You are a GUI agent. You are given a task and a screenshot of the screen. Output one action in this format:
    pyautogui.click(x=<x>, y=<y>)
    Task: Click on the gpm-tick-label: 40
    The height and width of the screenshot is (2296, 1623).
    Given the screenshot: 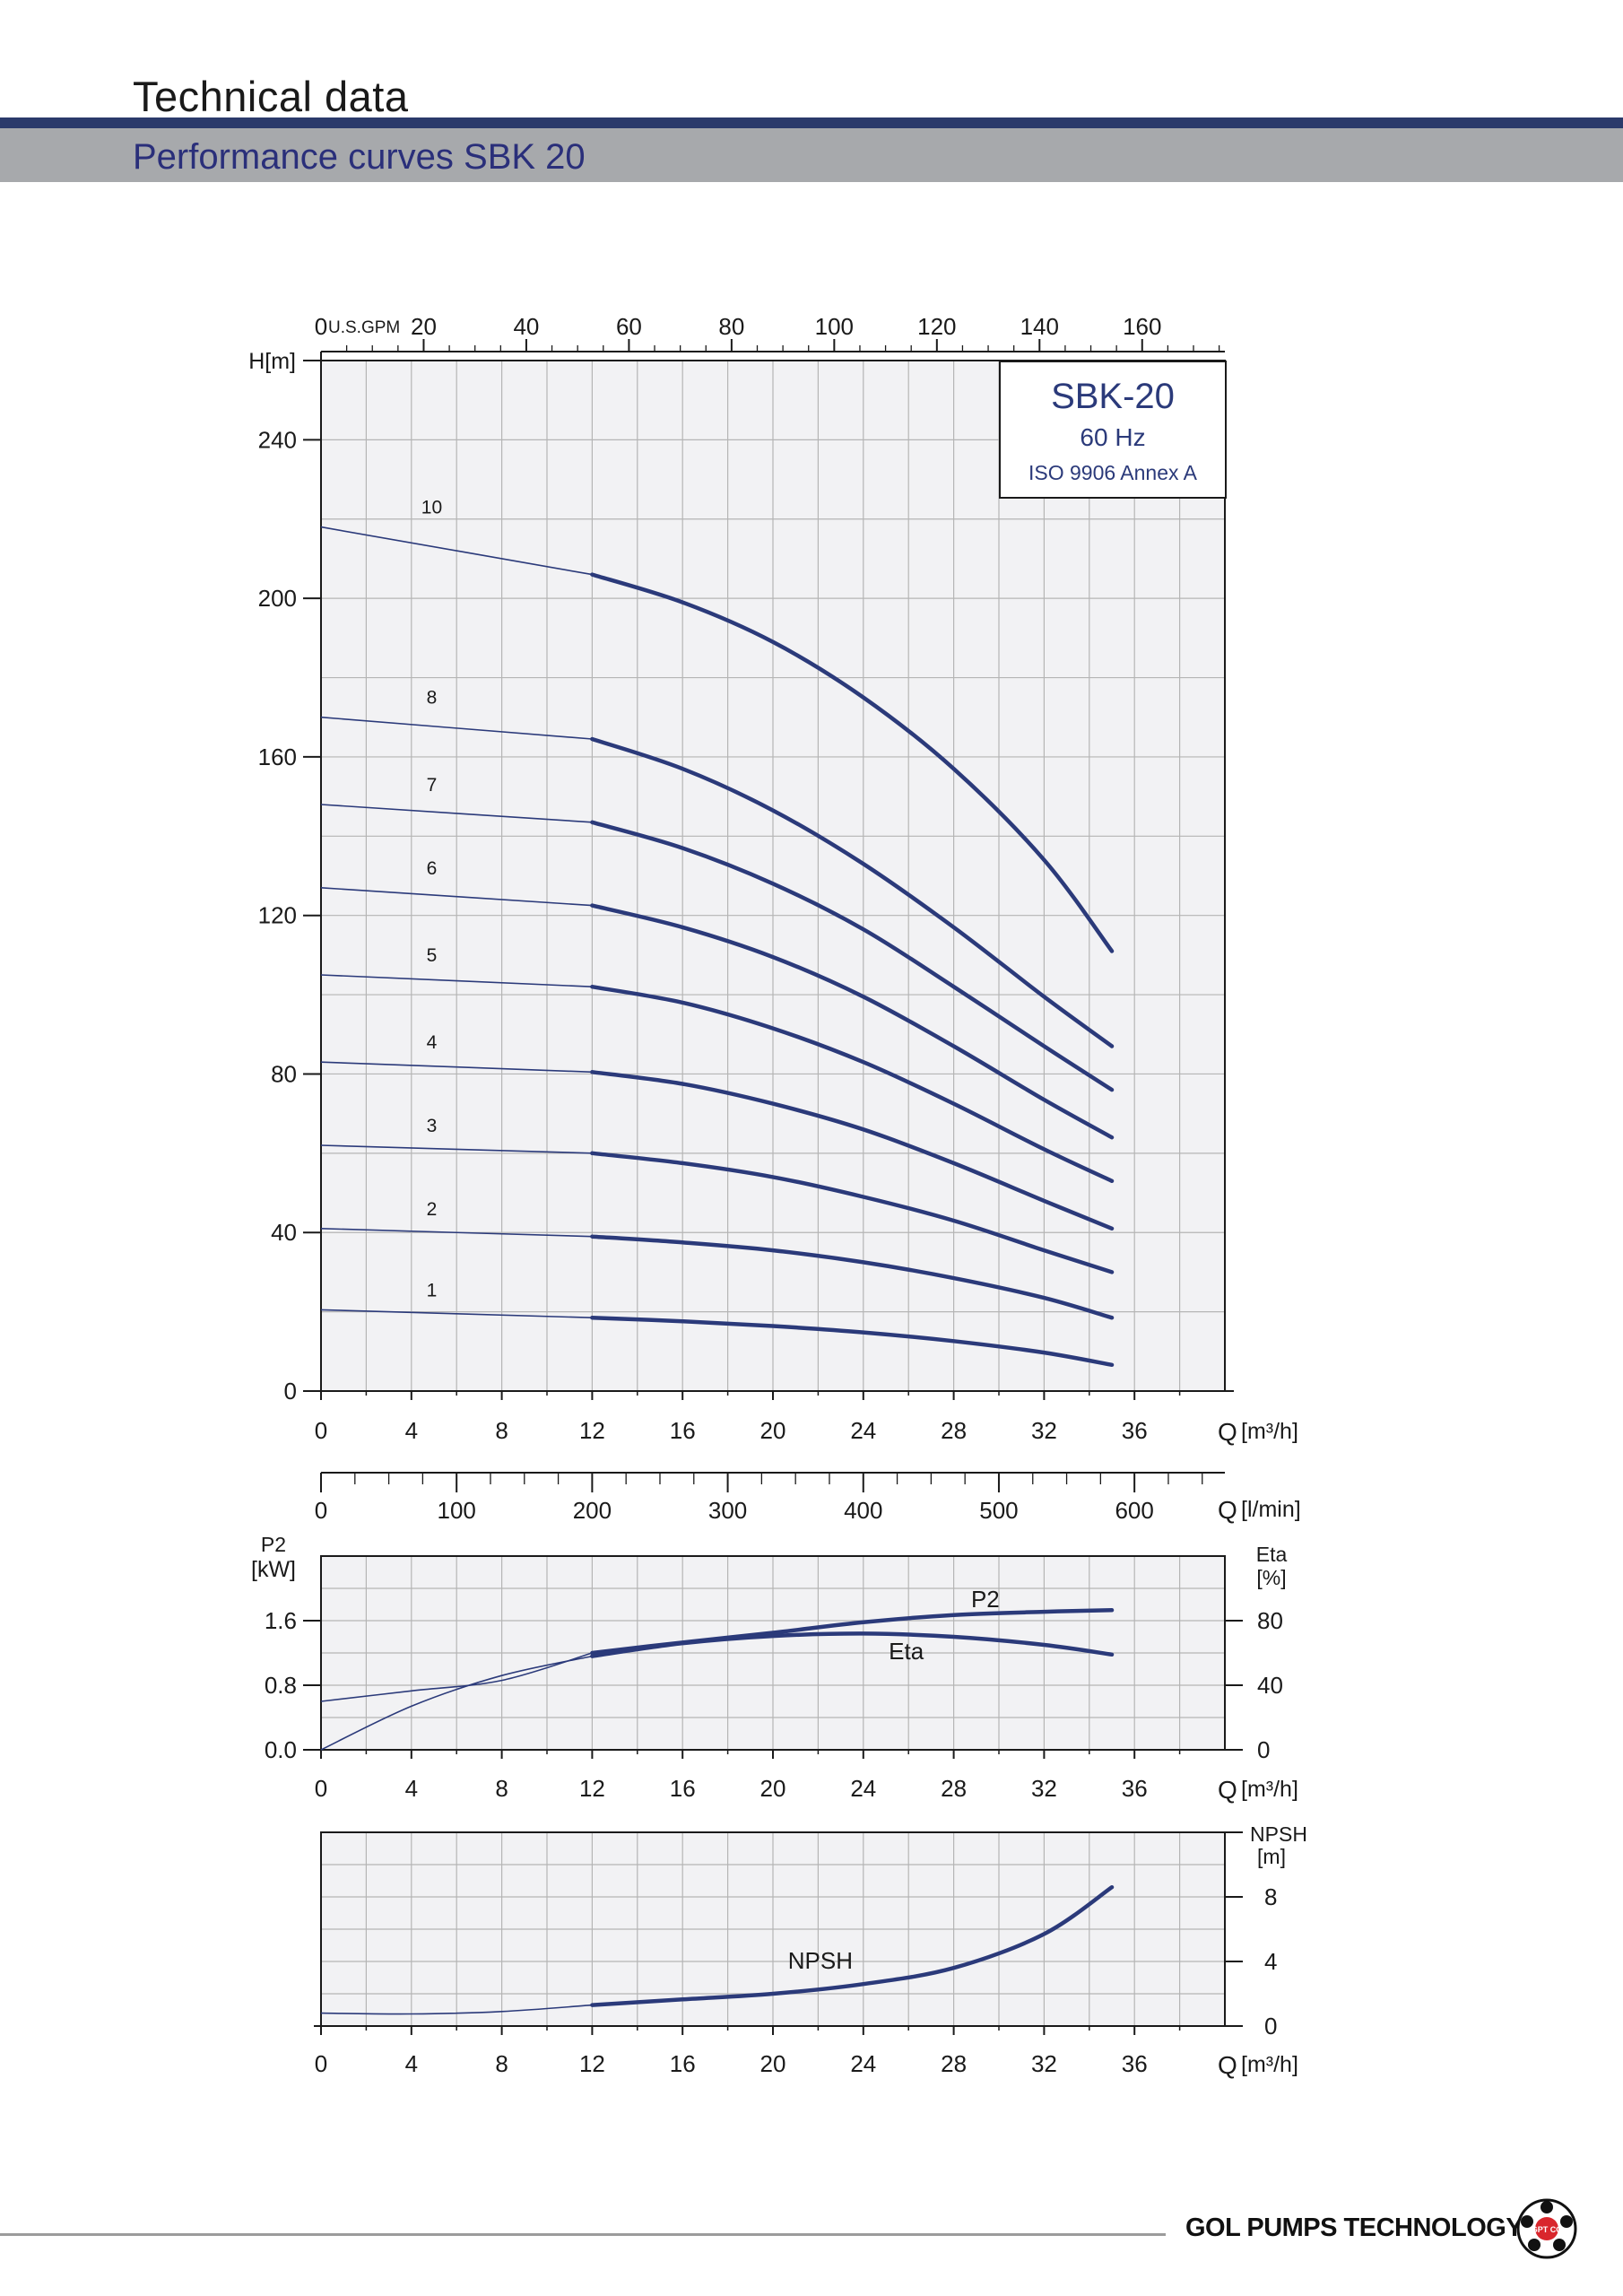 What is the action you would take?
    pyautogui.click(x=526, y=326)
    